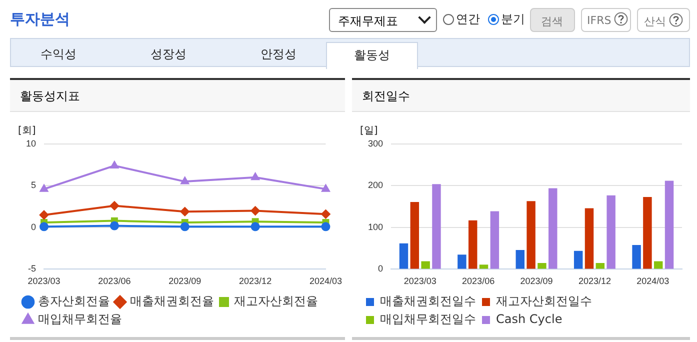 The height and width of the screenshot is (342, 697). Describe the element at coordinates (428, 319) in the screenshot. I see `legend-label: 매입채무회전일수` at that location.